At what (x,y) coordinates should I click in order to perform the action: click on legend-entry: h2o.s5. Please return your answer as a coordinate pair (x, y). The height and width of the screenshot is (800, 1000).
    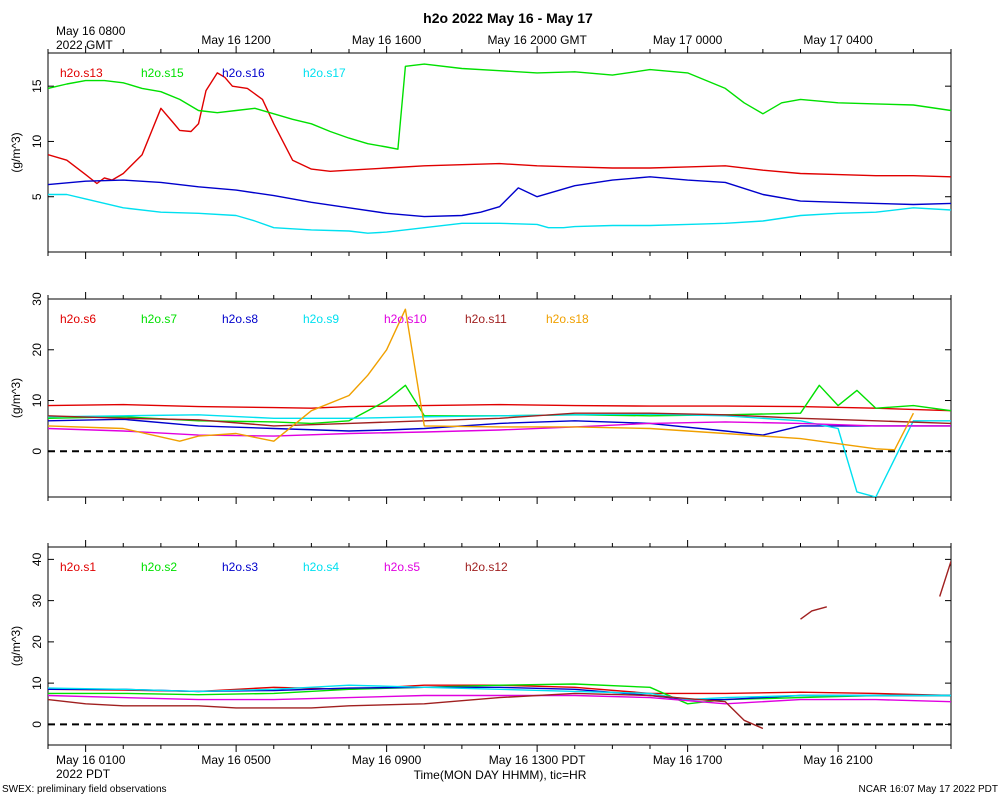
    Looking at the image, I should click on (402, 567).